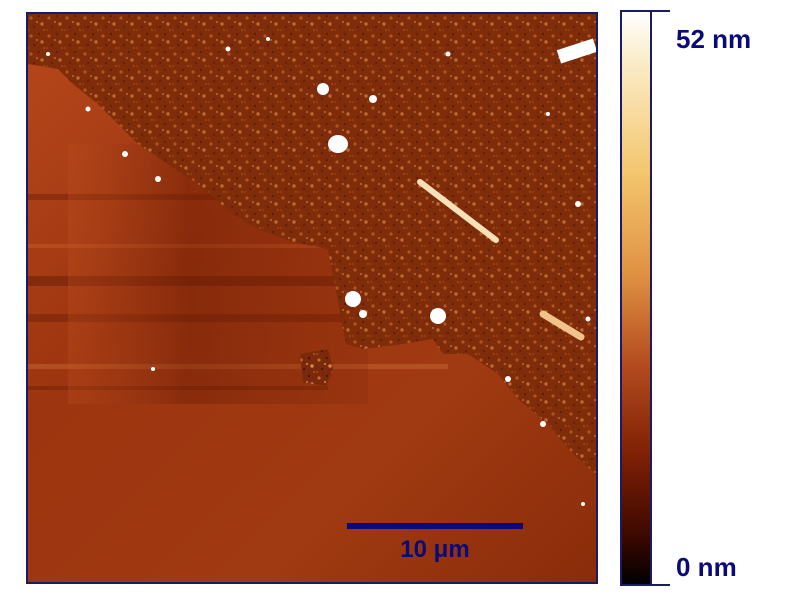 The image size is (794, 607). Describe the element at coordinates (714, 39) in the screenshot. I see `colorbar-max-label: 52 nm` at that location.